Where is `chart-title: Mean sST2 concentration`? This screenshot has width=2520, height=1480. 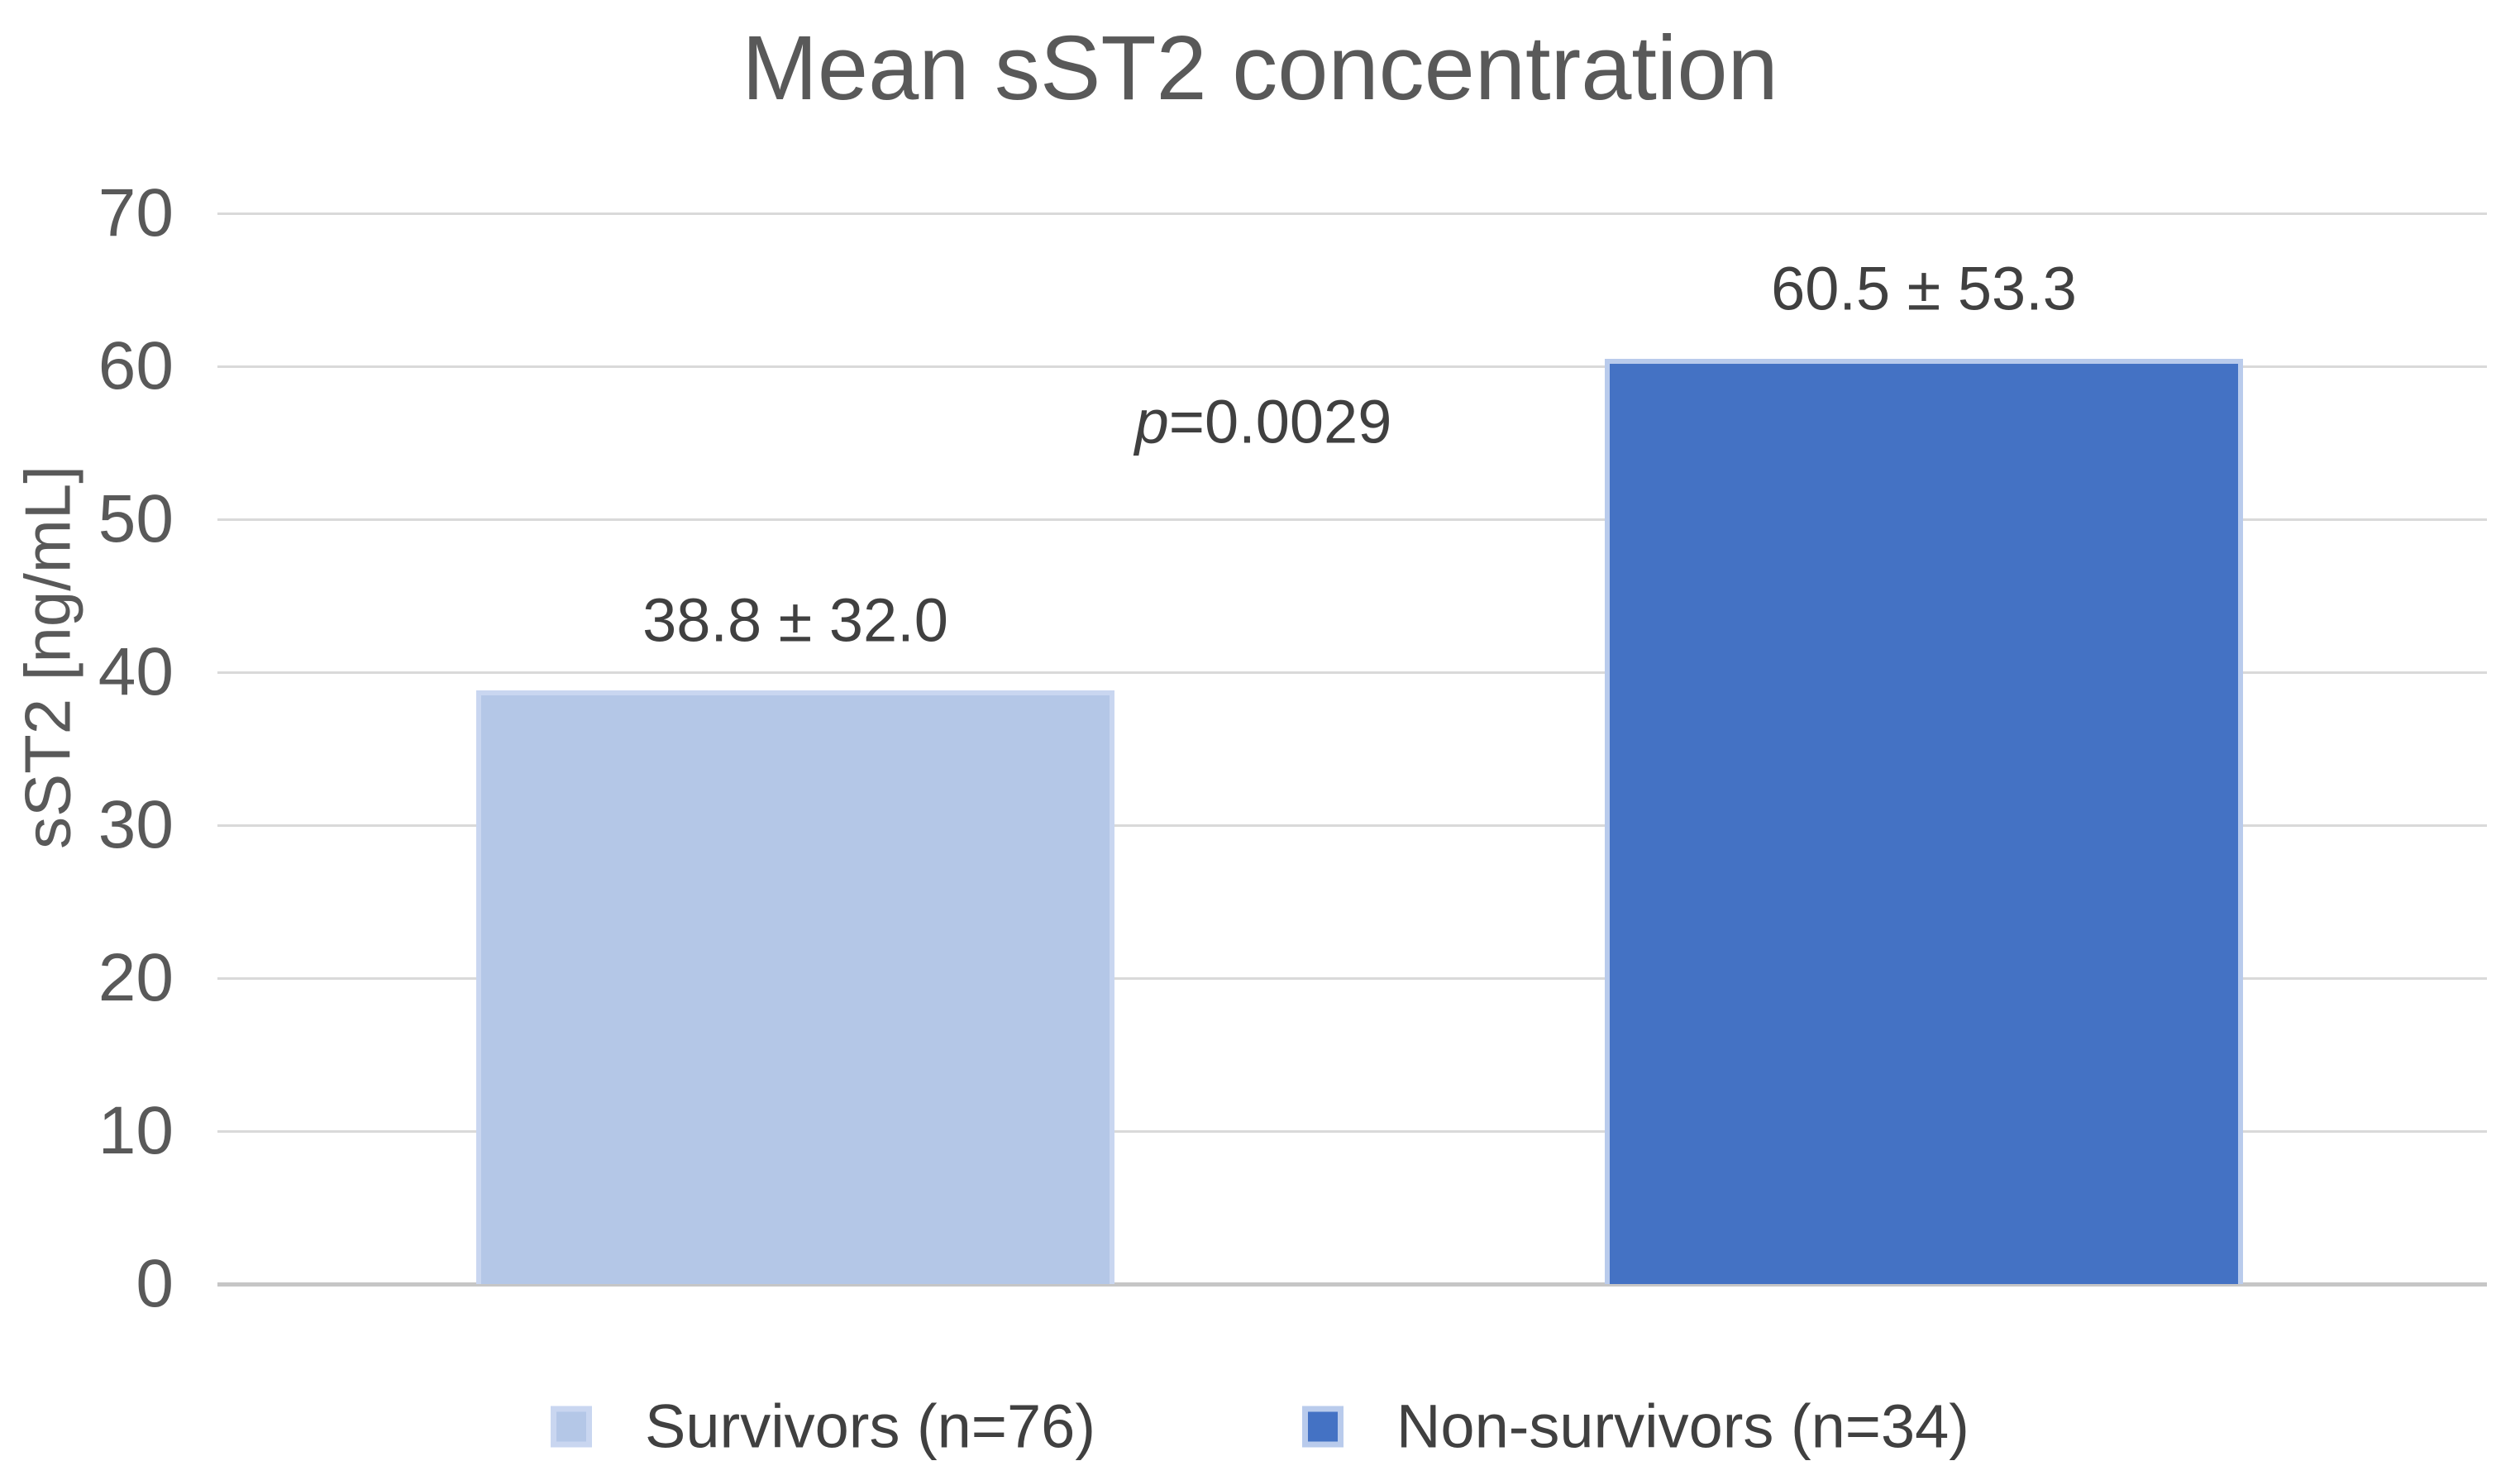
chart-title: Mean sST2 concentration is located at coordinates (1260, 68).